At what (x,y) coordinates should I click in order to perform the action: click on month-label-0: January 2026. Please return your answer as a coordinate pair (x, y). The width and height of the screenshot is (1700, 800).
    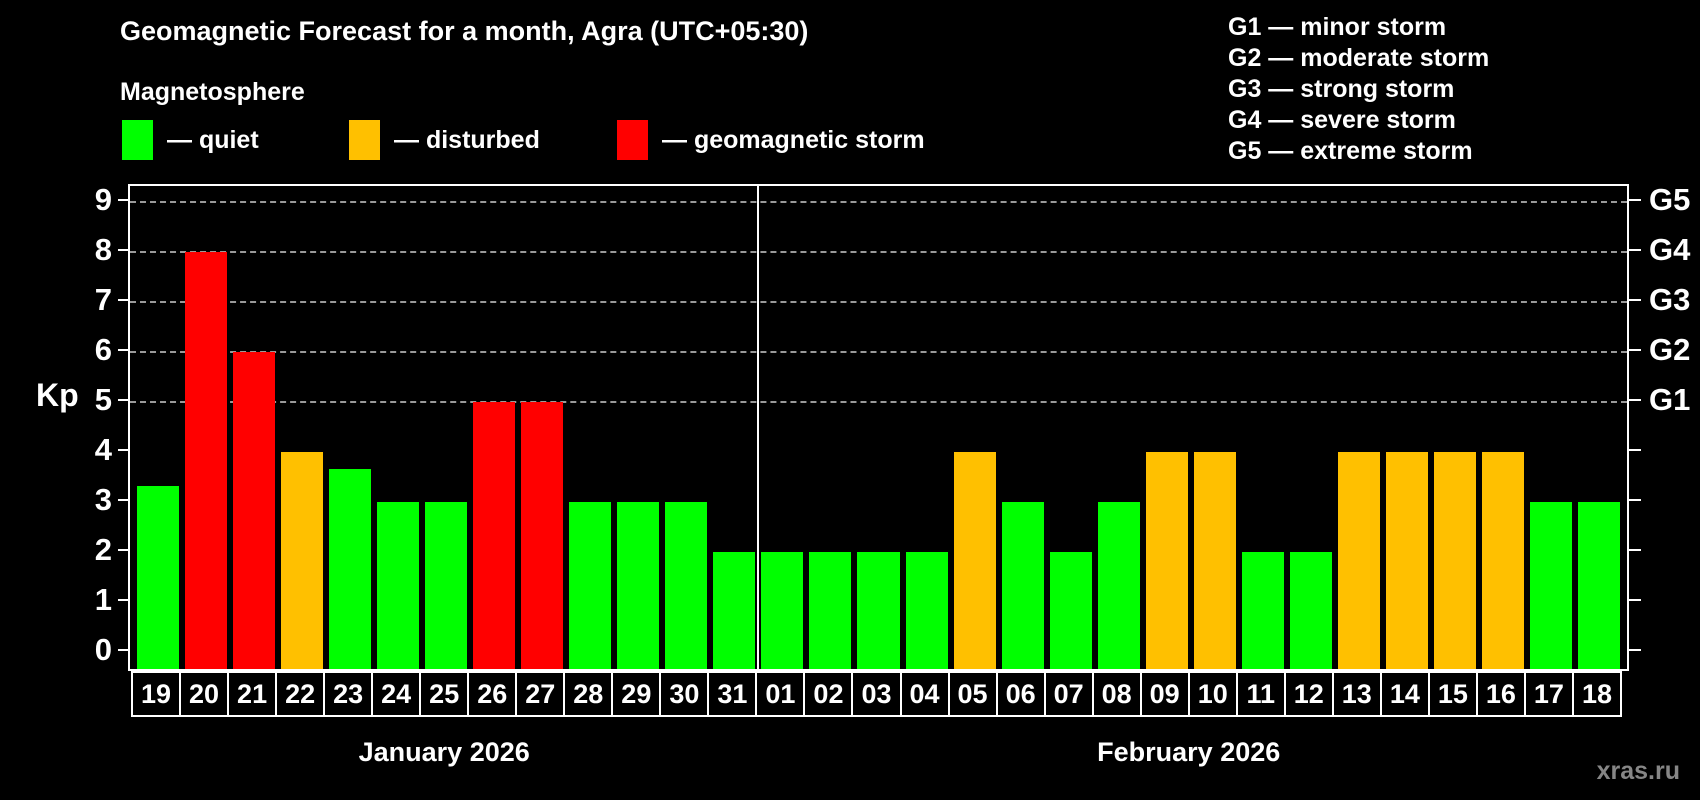
    Looking at the image, I should click on (444, 752).